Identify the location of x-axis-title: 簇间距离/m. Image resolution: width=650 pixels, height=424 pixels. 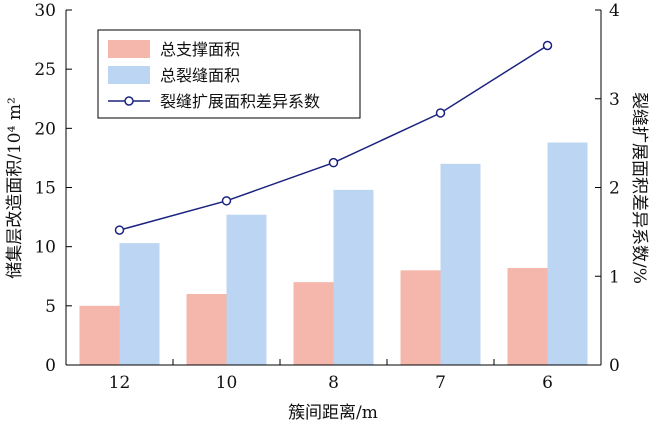
(333, 413).